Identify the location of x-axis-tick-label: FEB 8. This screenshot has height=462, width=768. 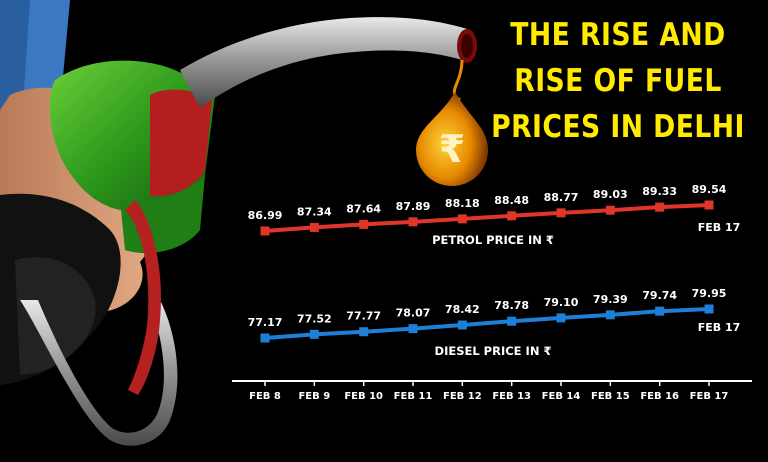
(265, 396).